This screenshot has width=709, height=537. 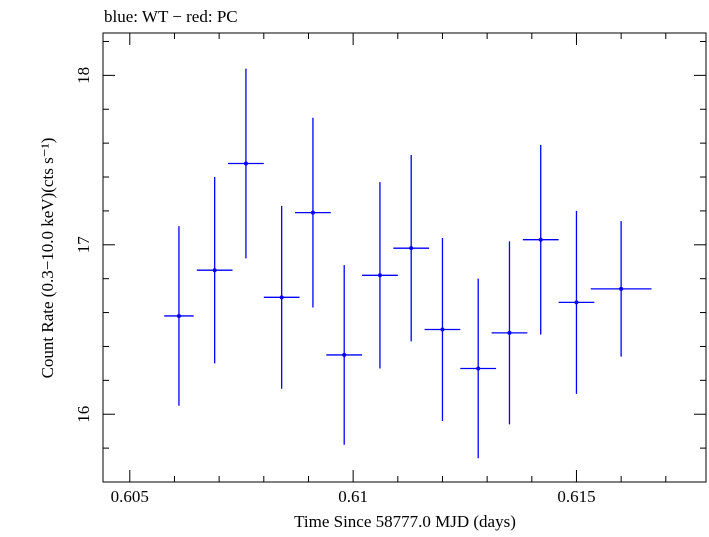 What do you see at coordinates (83, 414) in the screenshot?
I see `y-tick-label: 16` at bounding box center [83, 414].